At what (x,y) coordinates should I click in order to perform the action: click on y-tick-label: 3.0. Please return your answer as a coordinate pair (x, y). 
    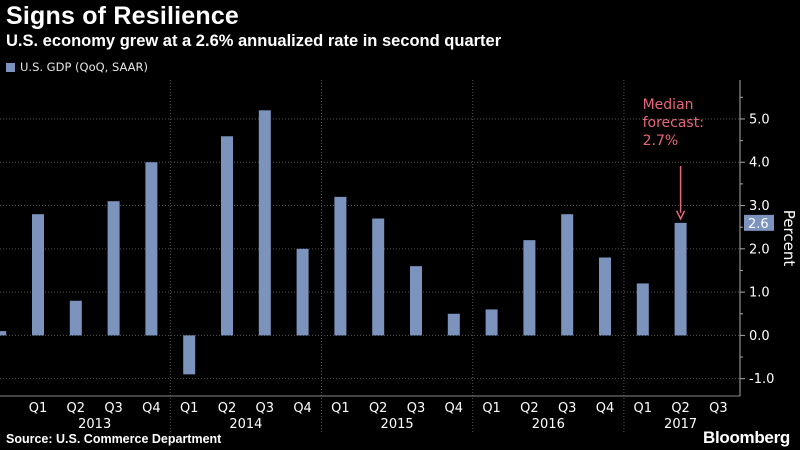
    Looking at the image, I should click on (759, 206).